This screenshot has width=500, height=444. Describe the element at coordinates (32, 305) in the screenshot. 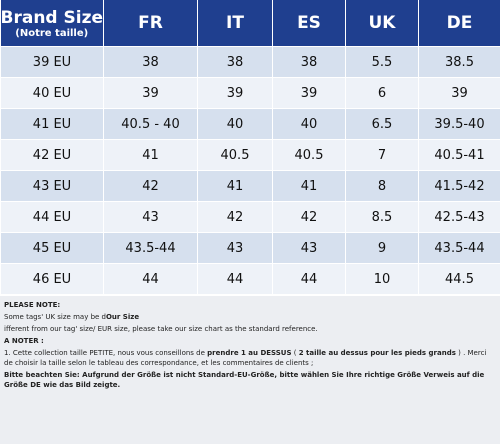

I see `note-text: PLEASE NOTE:` at that location.